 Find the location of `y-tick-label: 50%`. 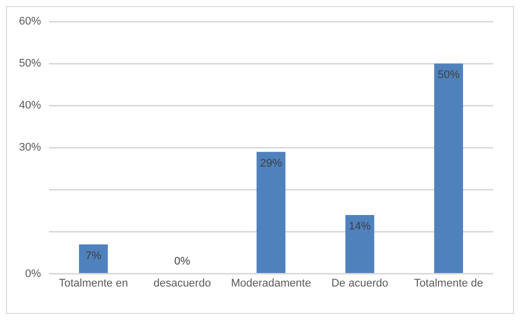

y-tick-label: 50% is located at coordinates (30, 64).